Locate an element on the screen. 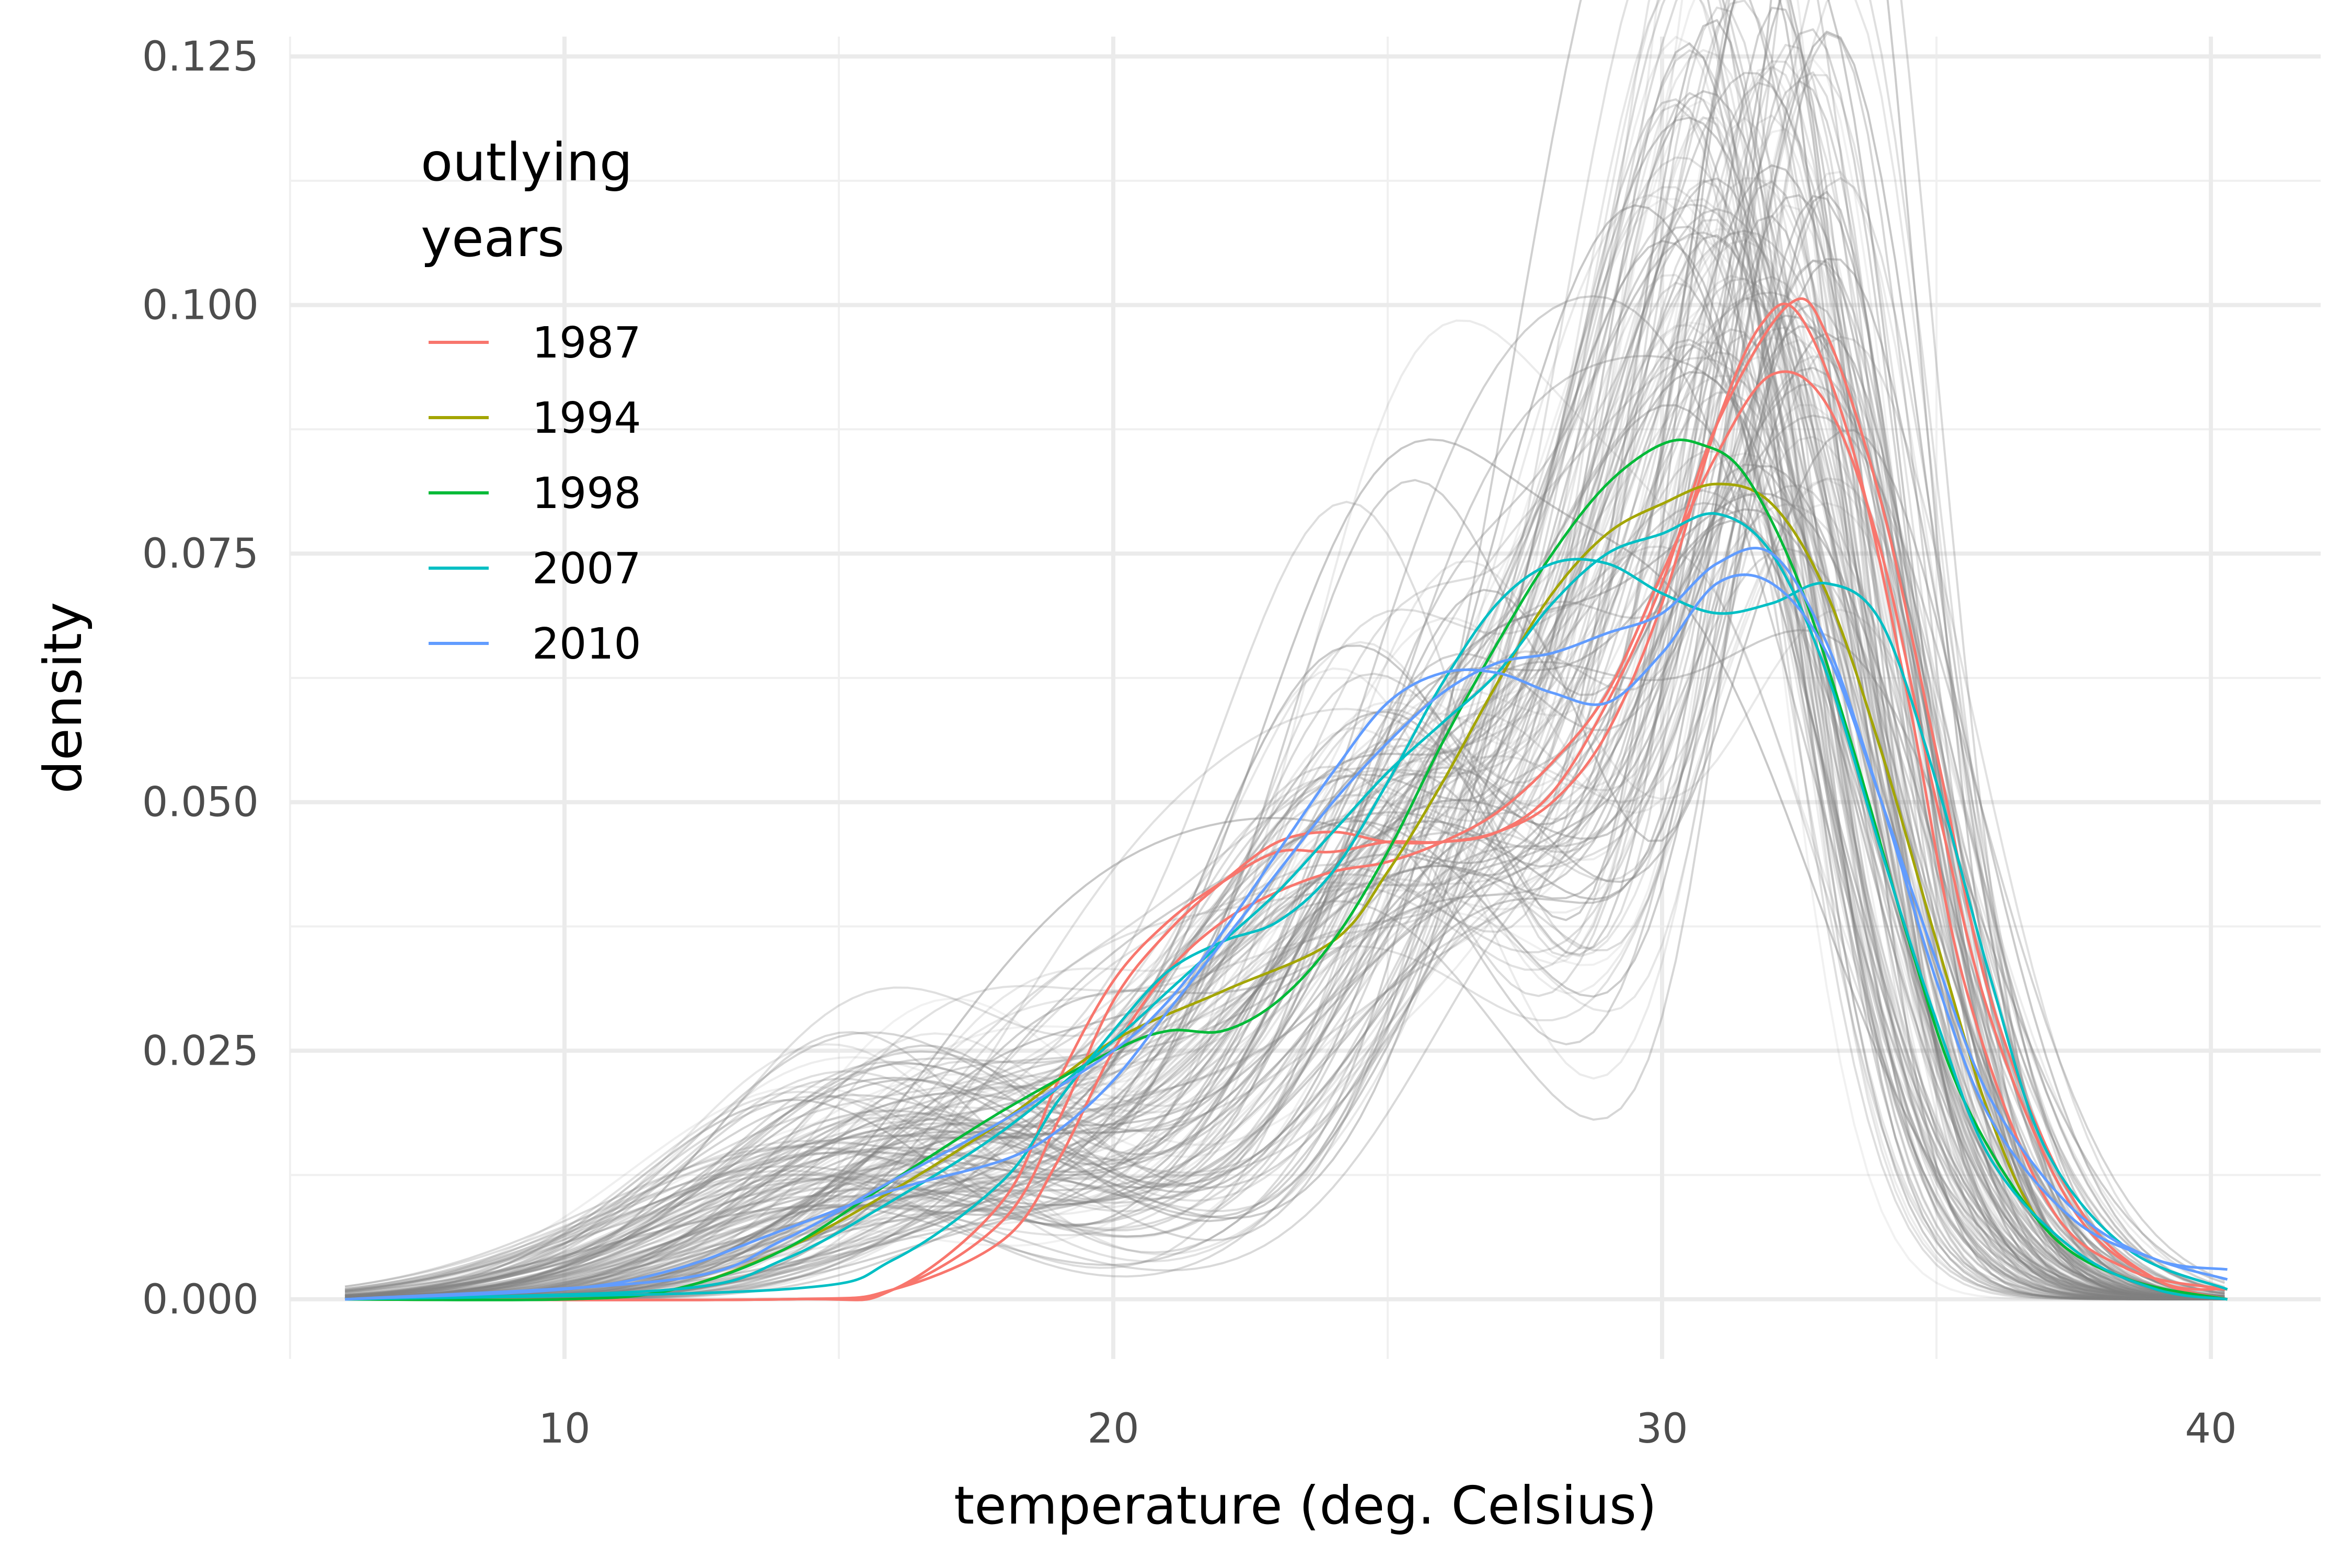 The width and height of the screenshot is (2352, 1568). legend-label-1994: 1994 is located at coordinates (586, 418).